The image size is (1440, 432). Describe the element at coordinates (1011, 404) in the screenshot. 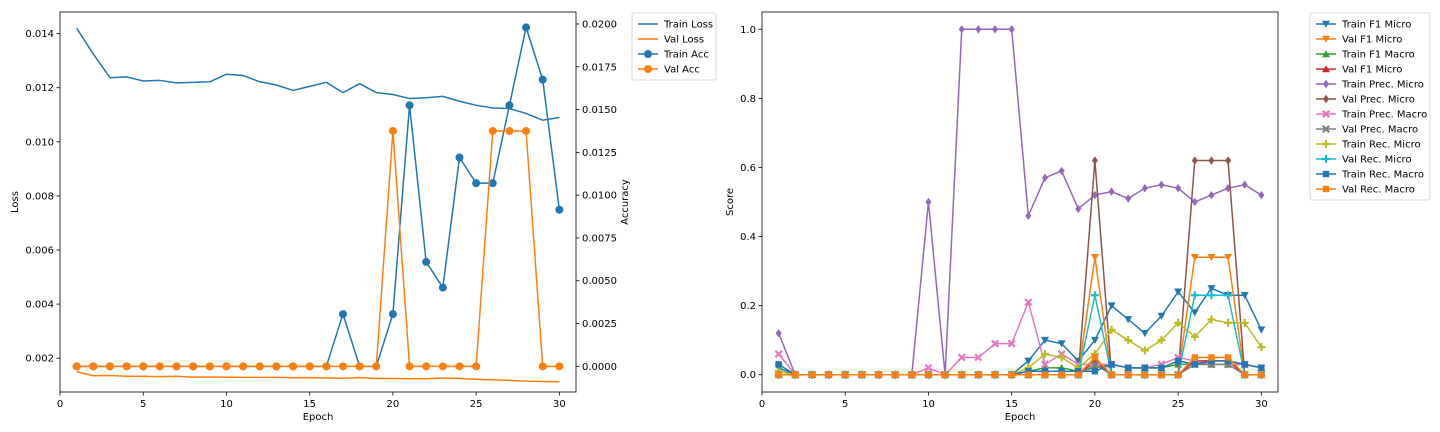

I see `x-tick-label: 15` at that location.